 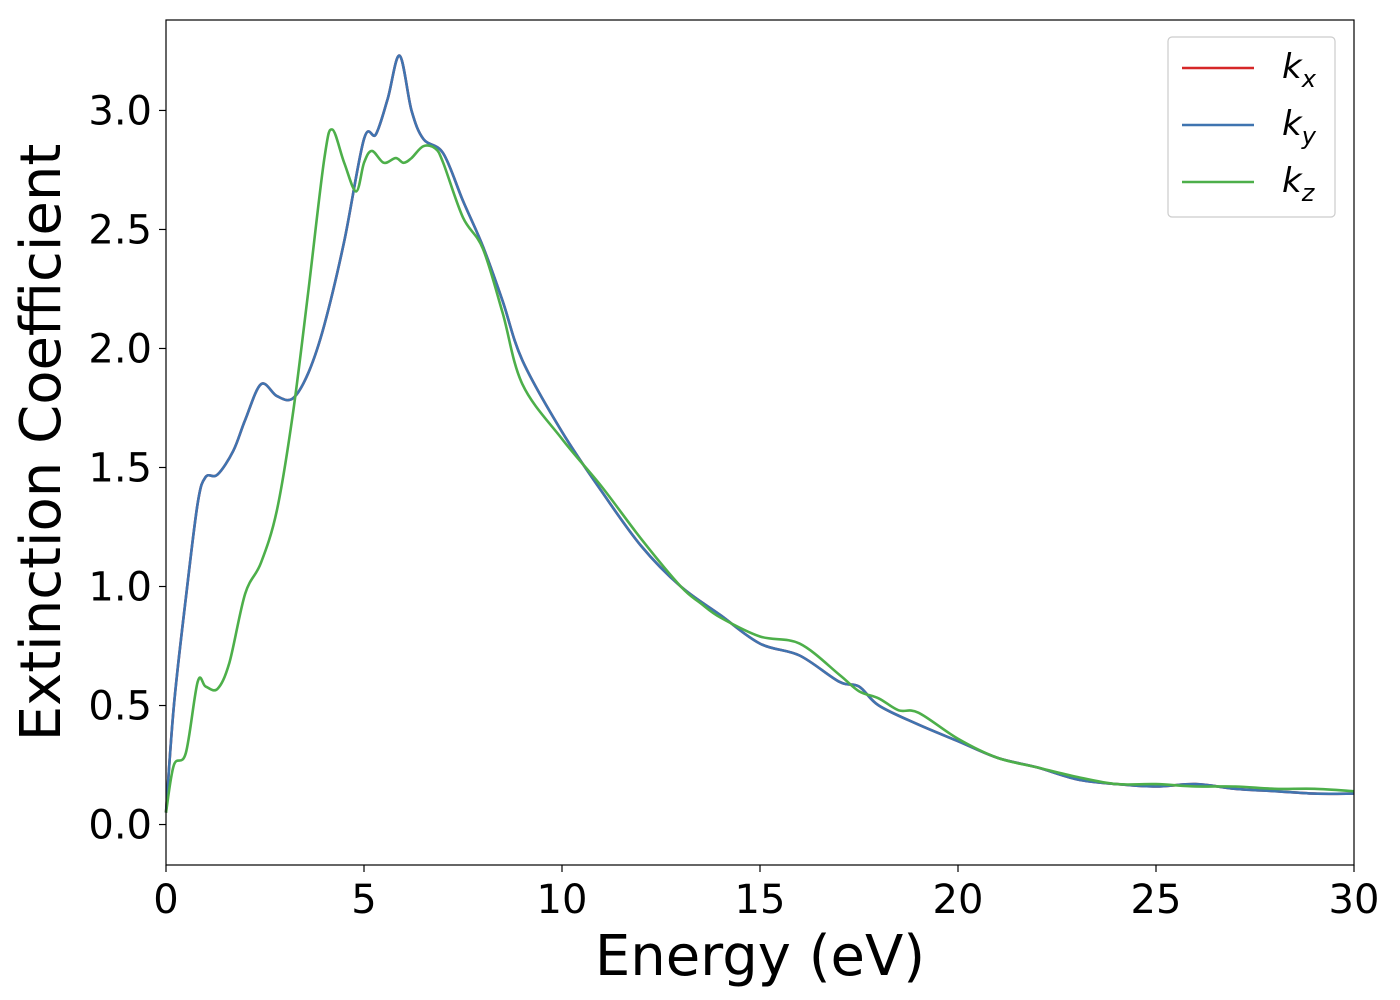 What do you see at coordinates (760, 900) in the screenshot?
I see `x-tick-label: 15` at bounding box center [760, 900].